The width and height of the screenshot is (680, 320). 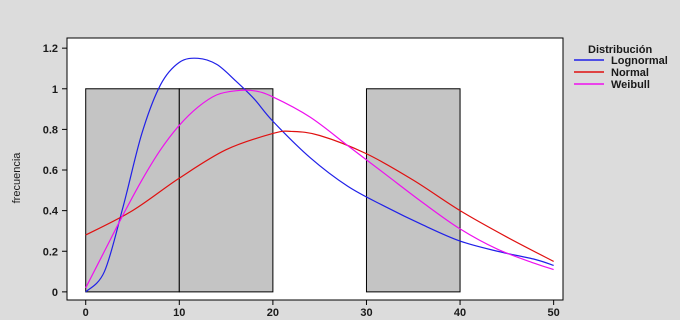 What do you see at coordinates (55, 293) in the screenshot?
I see `y-tick-label: 0` at bounding box center [55, 293].